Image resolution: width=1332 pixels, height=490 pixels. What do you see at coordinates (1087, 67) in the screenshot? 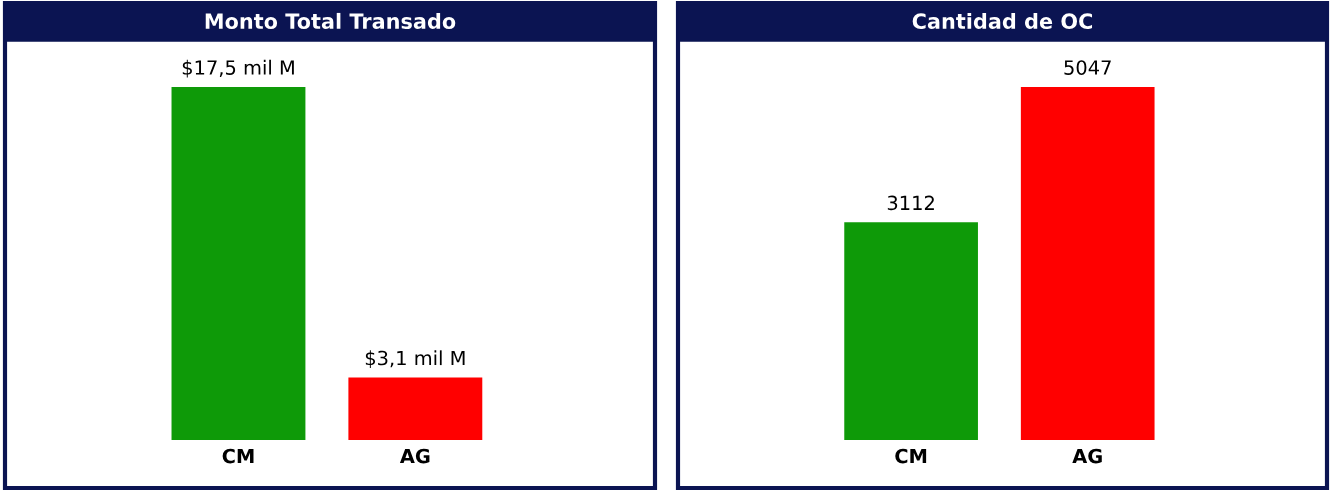
I see `data-label: 5047` at bounding box center [1087, 67].